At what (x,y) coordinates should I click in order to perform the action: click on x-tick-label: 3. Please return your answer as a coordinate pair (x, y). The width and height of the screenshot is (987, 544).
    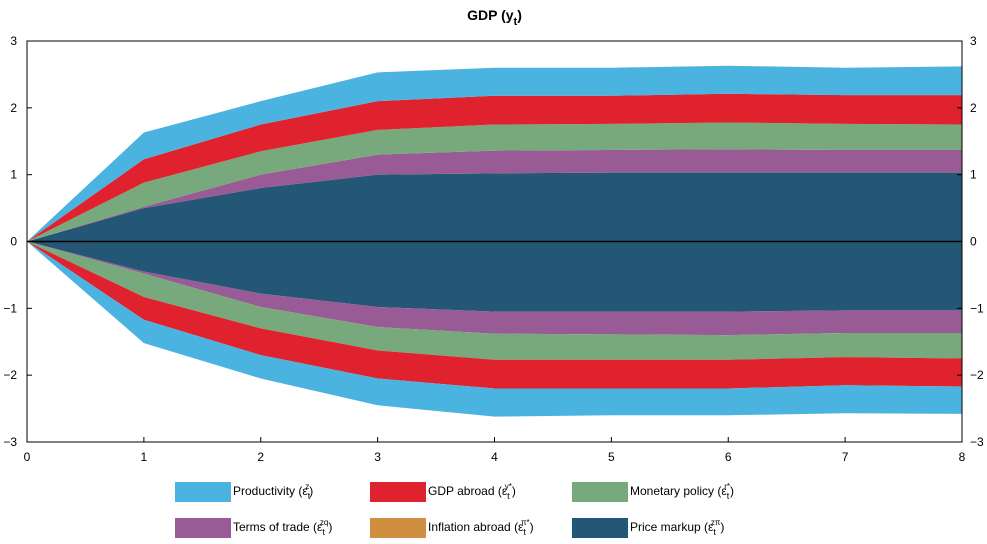
    Looking at the image, I should click on (377, 457).